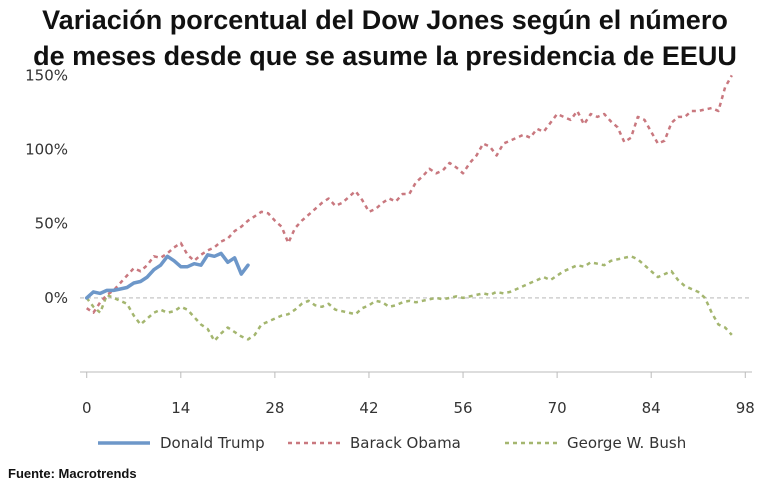 Image resolution: width=770 pixels, height=496 pixels. What do you see at coordinates (409, 299) in the screenshot?
I see `series-line-george-w-bush` at bounding box center [409, 299].